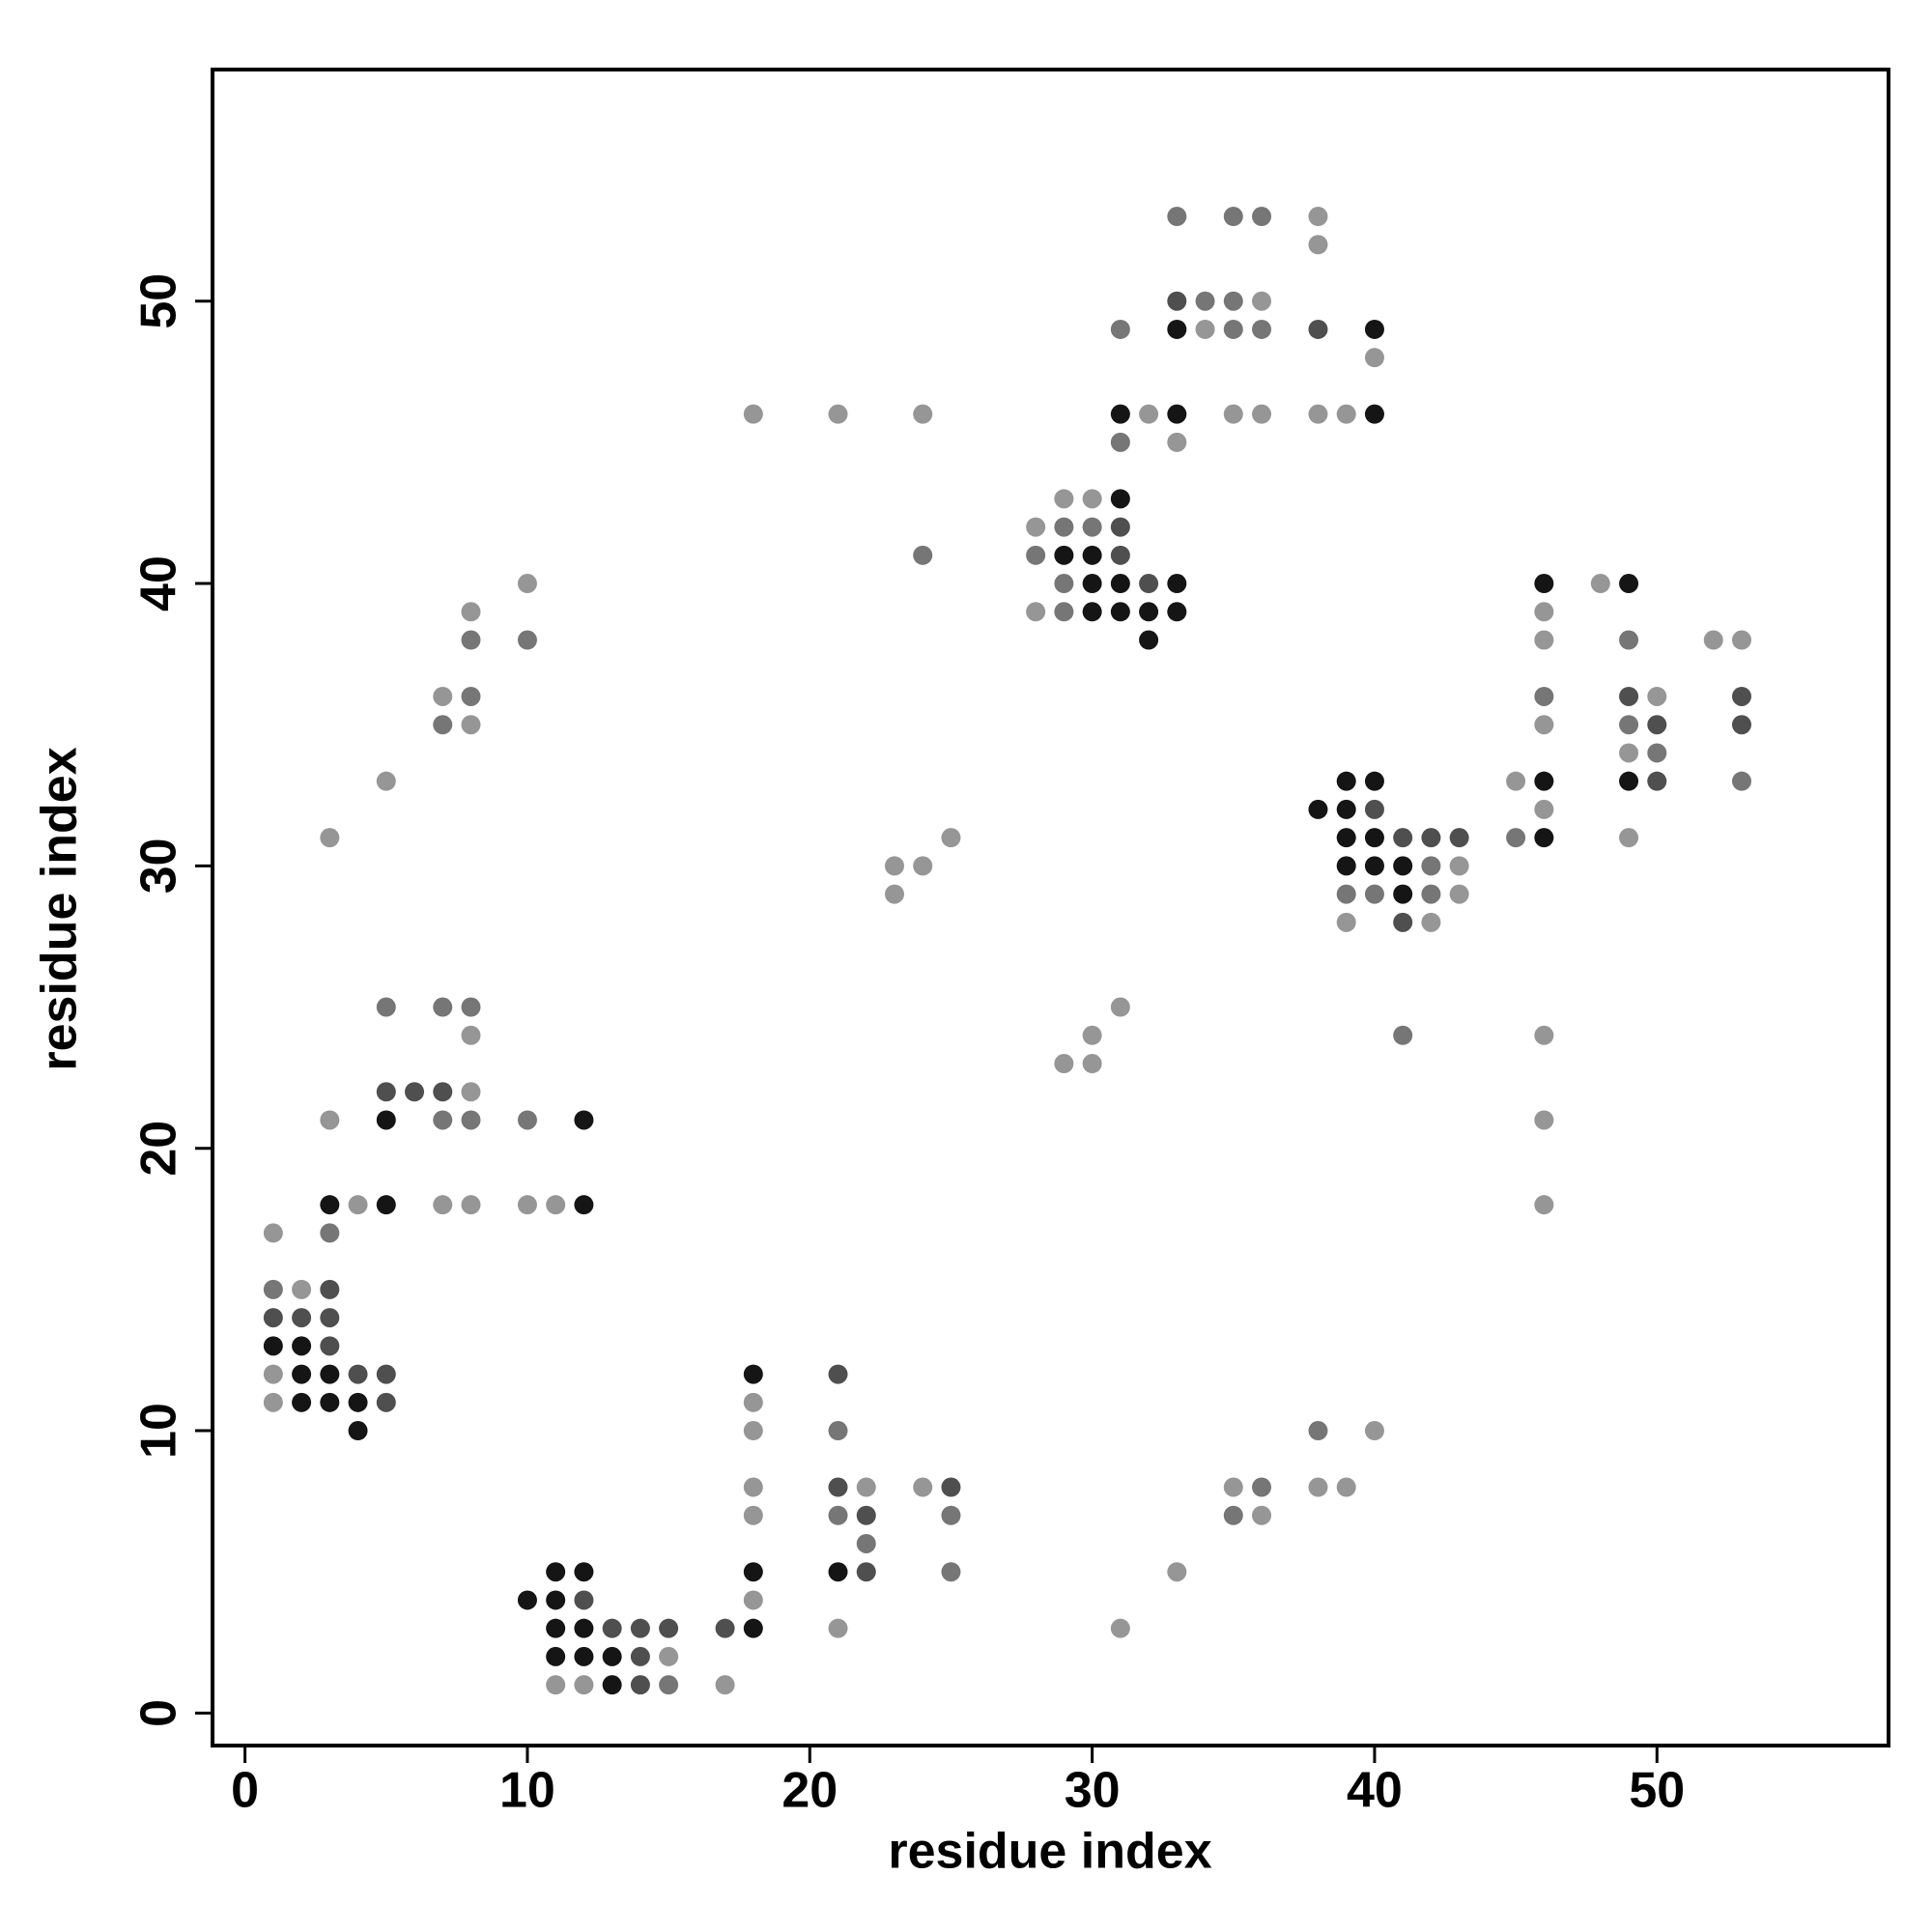 This screenshot has height=1932, width=1932. I want to click on x-tick-label: 10, so click(527, 1791).